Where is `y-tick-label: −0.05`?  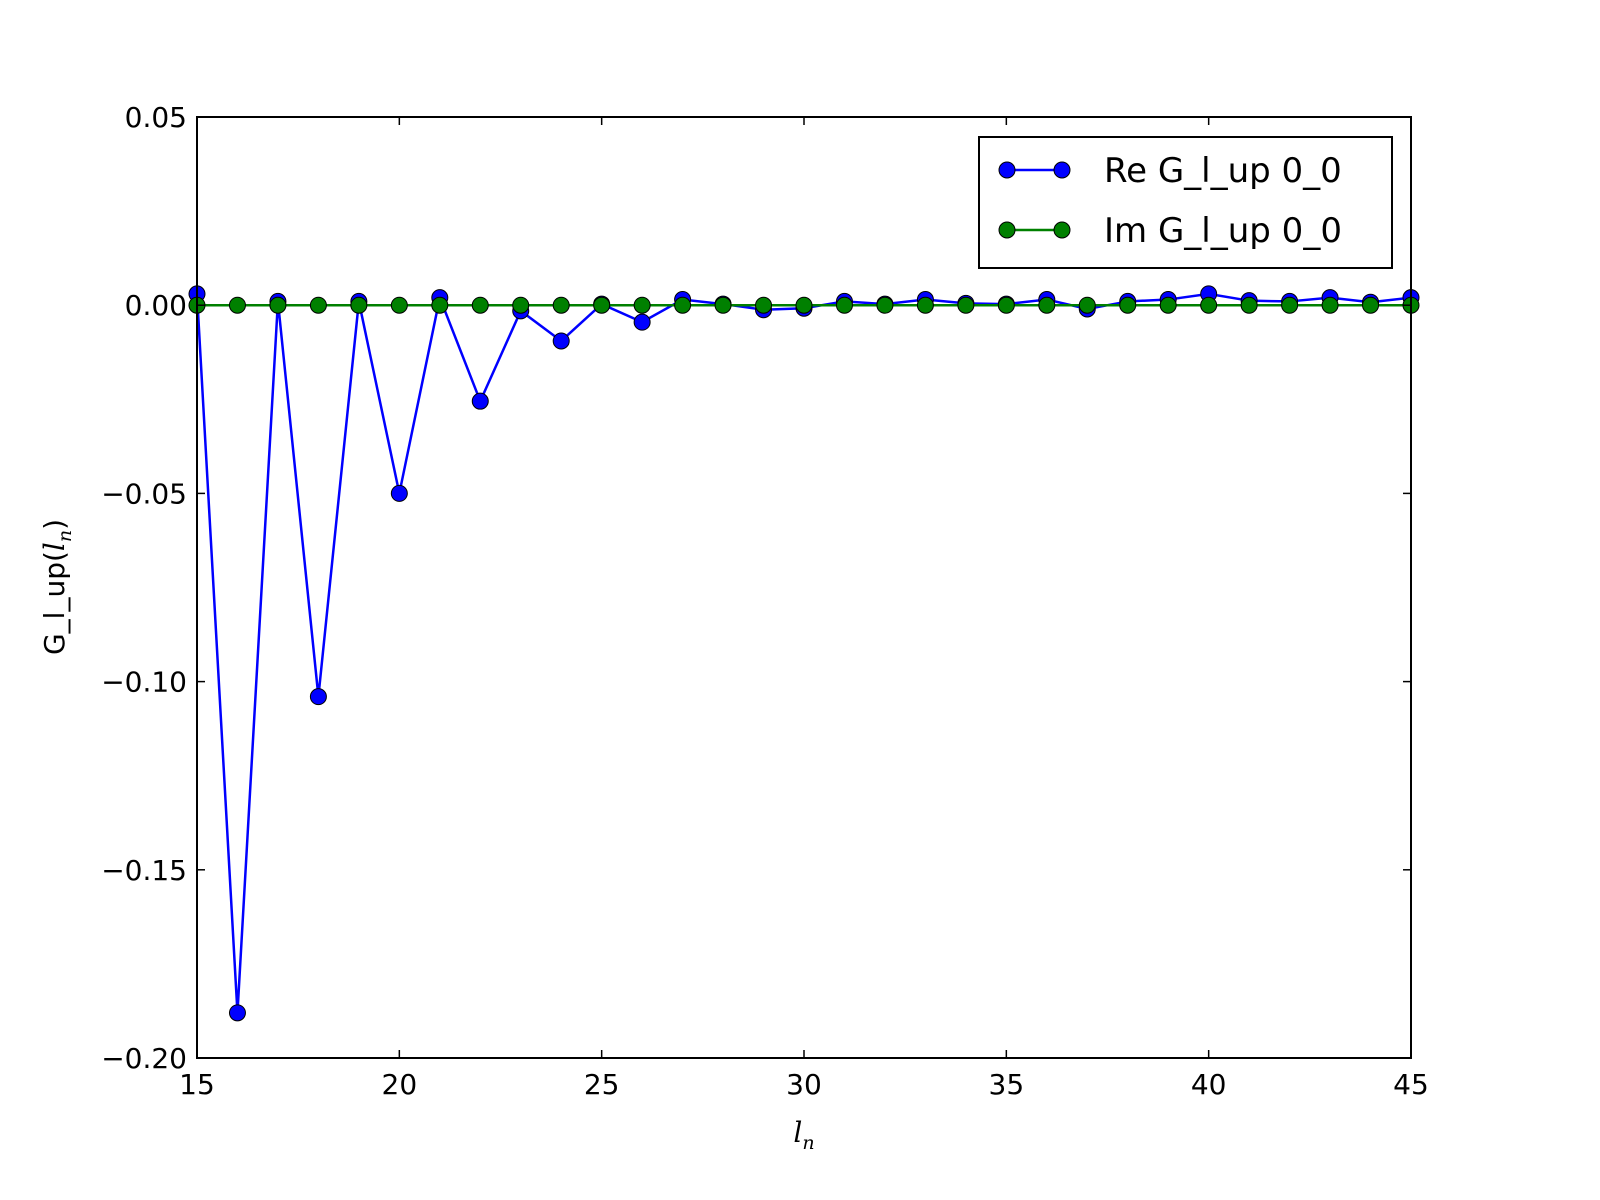
y-tick-label: −0.05 is located at coordinates (144, 493).